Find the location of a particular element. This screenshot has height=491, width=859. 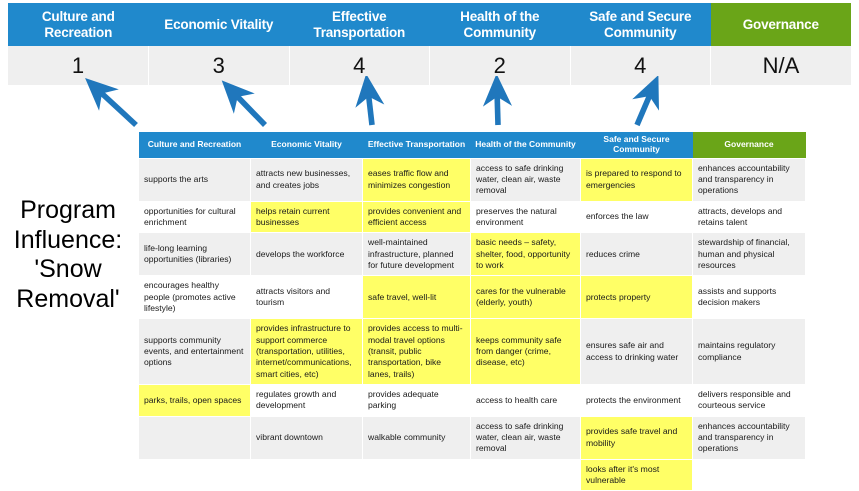

scorecard-score-culture-and-recreation: 1 is located at coordinates (78, 66).